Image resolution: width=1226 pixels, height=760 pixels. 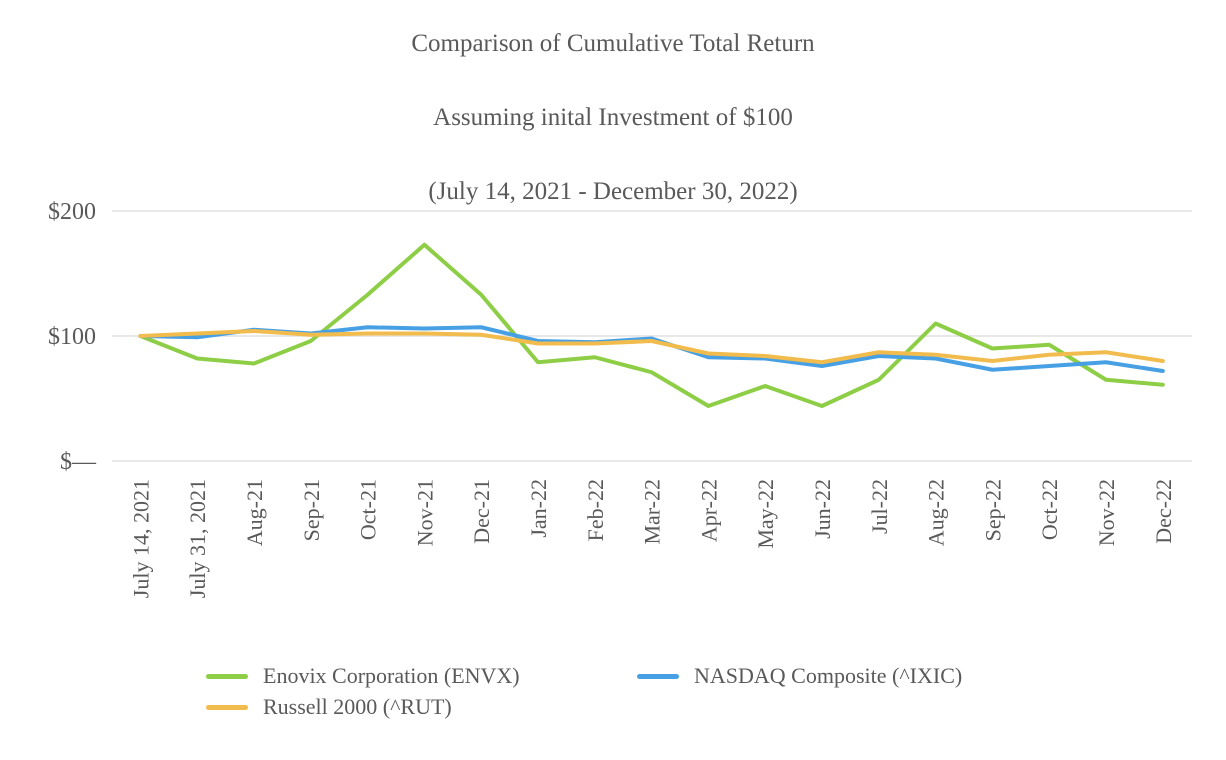 What do you see at coordinates (368, 509) in the screenshot?
I see `x-axis-tick-label: Oct-21` at bounding box center [368, 509].